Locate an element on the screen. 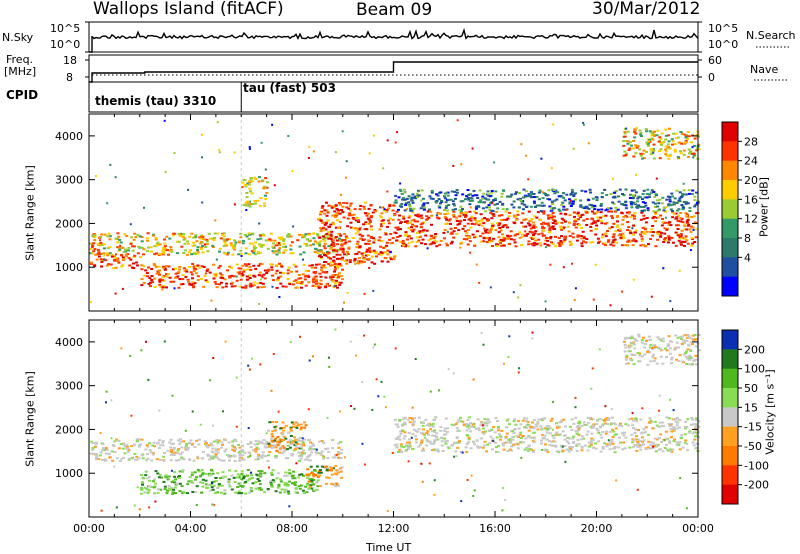  velocity-ytick-label: 3000 is located at coordinates (69, 386).